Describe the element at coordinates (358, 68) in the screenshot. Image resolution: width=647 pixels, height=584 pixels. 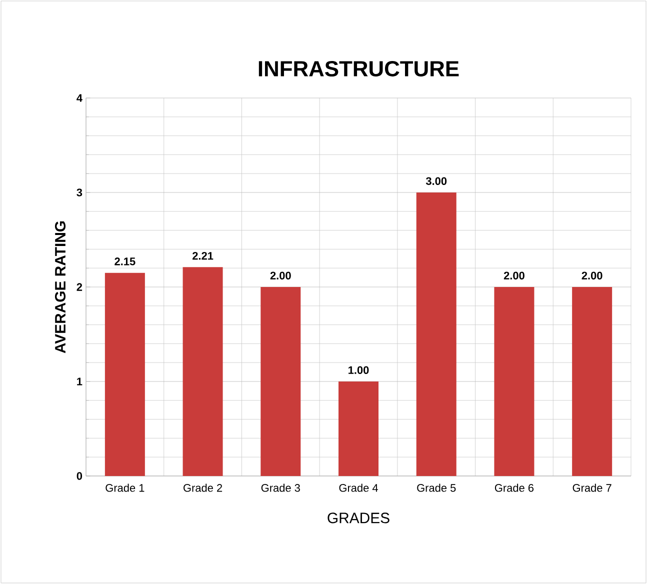
I see `chart-title: INFRASTRUCTURE` at that location.